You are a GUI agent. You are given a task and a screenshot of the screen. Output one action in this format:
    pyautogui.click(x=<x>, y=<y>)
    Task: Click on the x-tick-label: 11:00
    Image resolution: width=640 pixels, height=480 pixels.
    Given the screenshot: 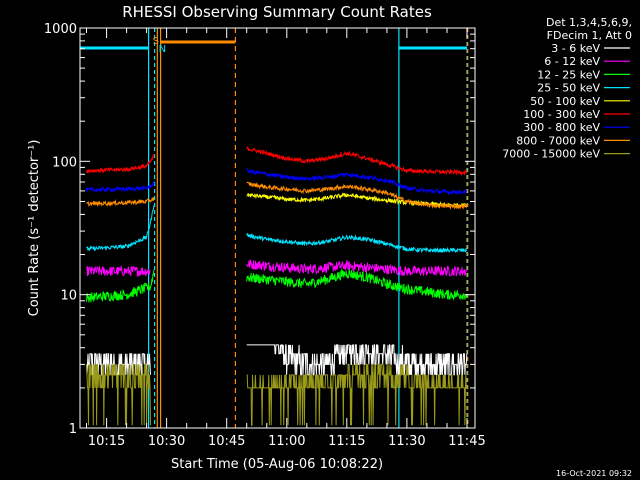 What is the action you would take?
    pyautogui.click(x=286, y=441)
    